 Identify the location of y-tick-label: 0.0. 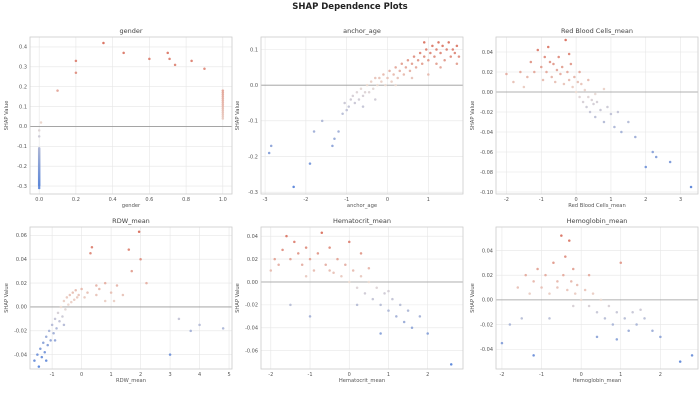
(254, 86).